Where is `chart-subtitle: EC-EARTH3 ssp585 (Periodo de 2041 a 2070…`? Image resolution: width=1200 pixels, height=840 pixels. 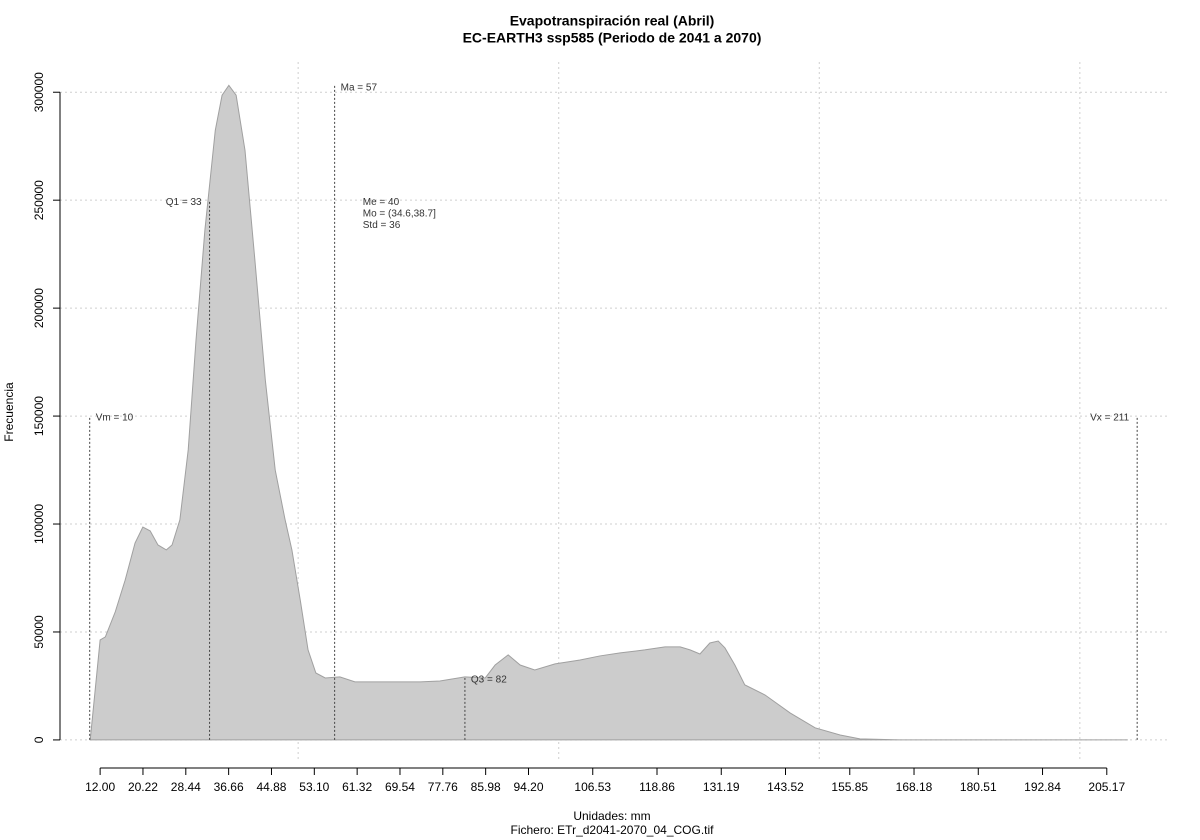
chart-subtitle: EC-EARTH3 ssp585 (Periodo de 2041 a 2070… is located at coordinates (612, 38).